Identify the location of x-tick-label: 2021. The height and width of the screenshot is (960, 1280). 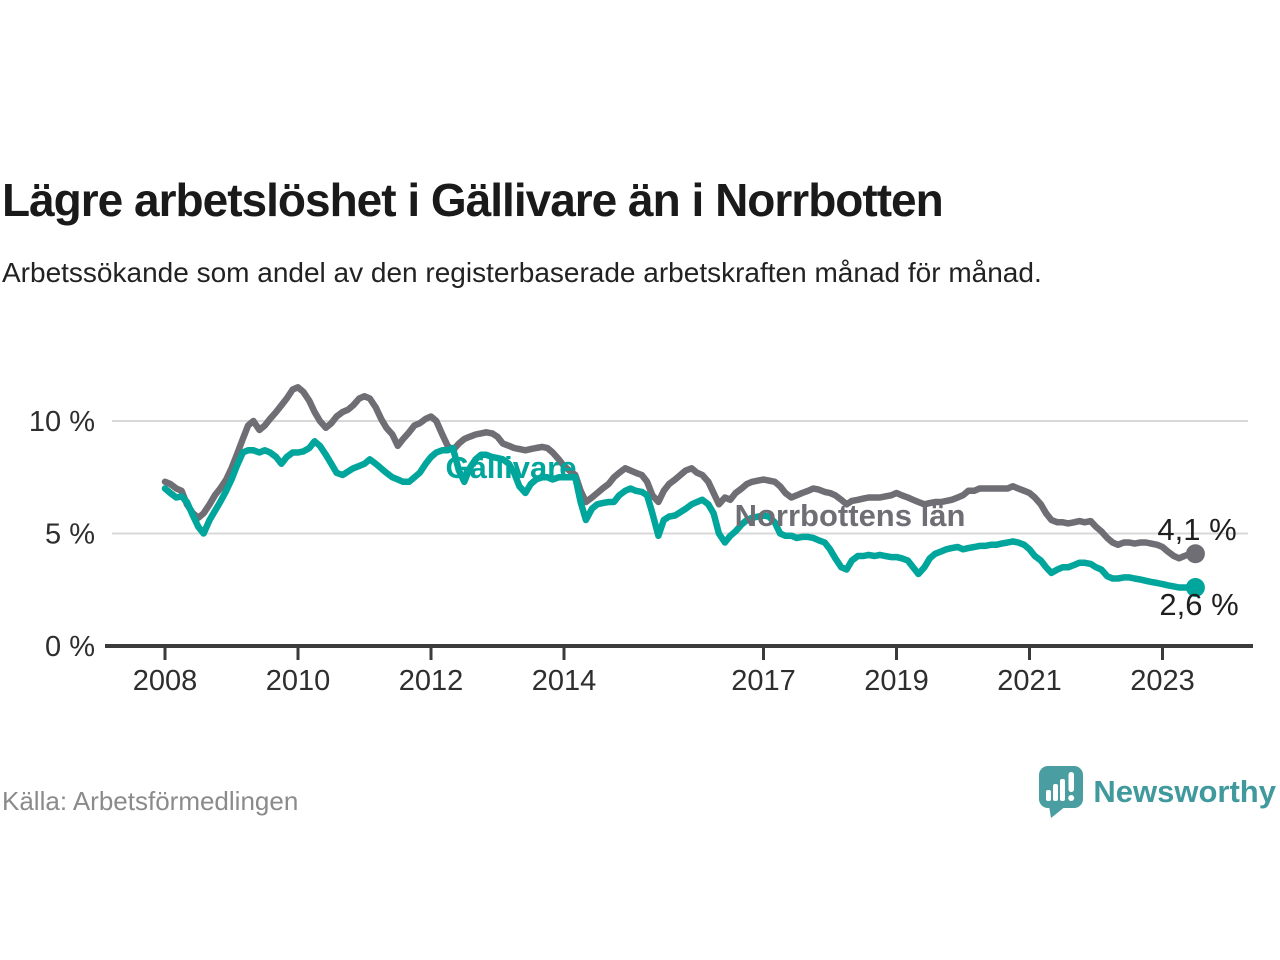
(1029, 681).